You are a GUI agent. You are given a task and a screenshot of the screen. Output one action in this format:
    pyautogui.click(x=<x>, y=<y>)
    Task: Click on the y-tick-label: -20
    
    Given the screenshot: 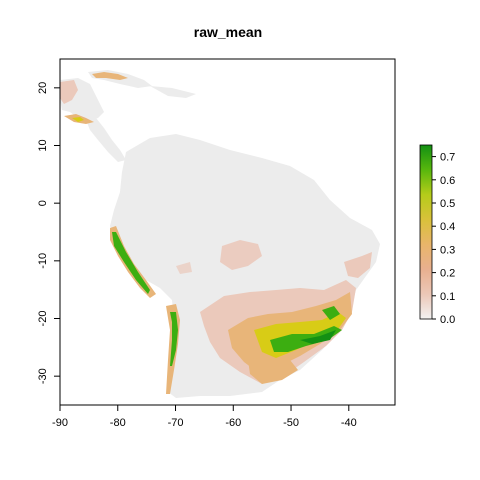 What is the action you would take?
    pyautogui.click(x=43, y=319)
    